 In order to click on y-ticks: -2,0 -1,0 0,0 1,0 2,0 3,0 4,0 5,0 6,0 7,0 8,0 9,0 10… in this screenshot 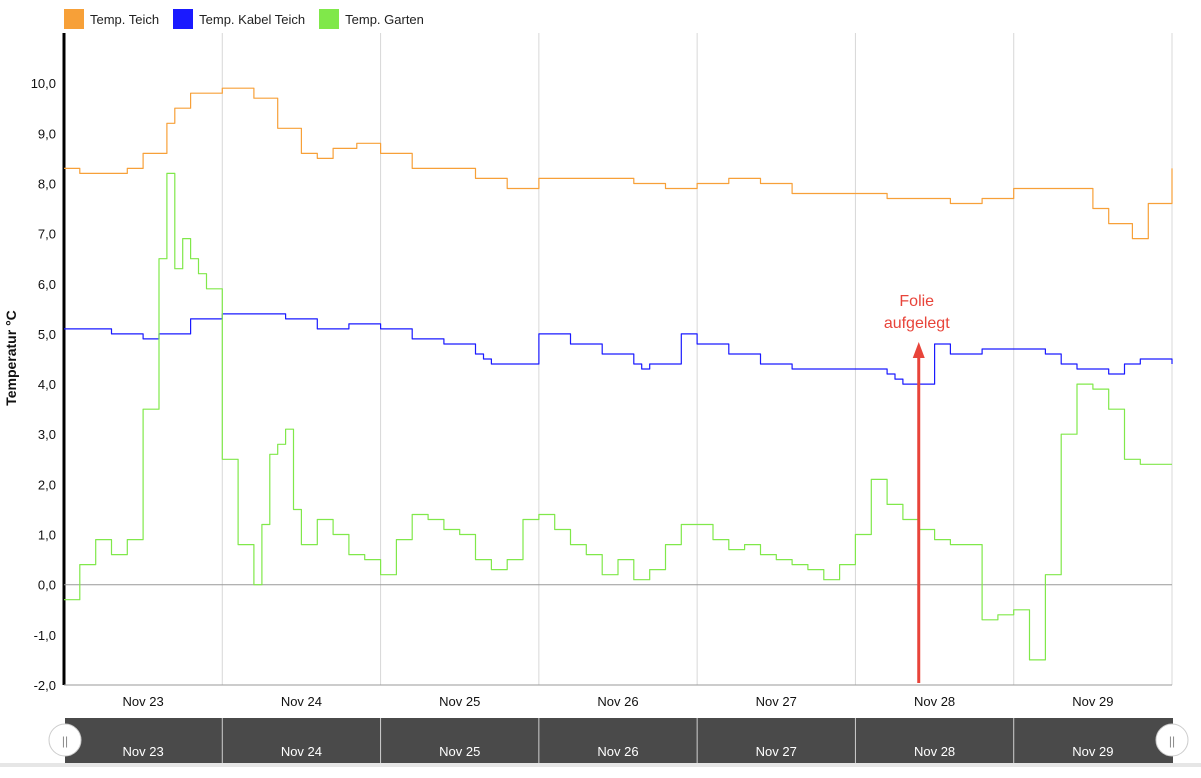, I will do `click(43, 384)`.